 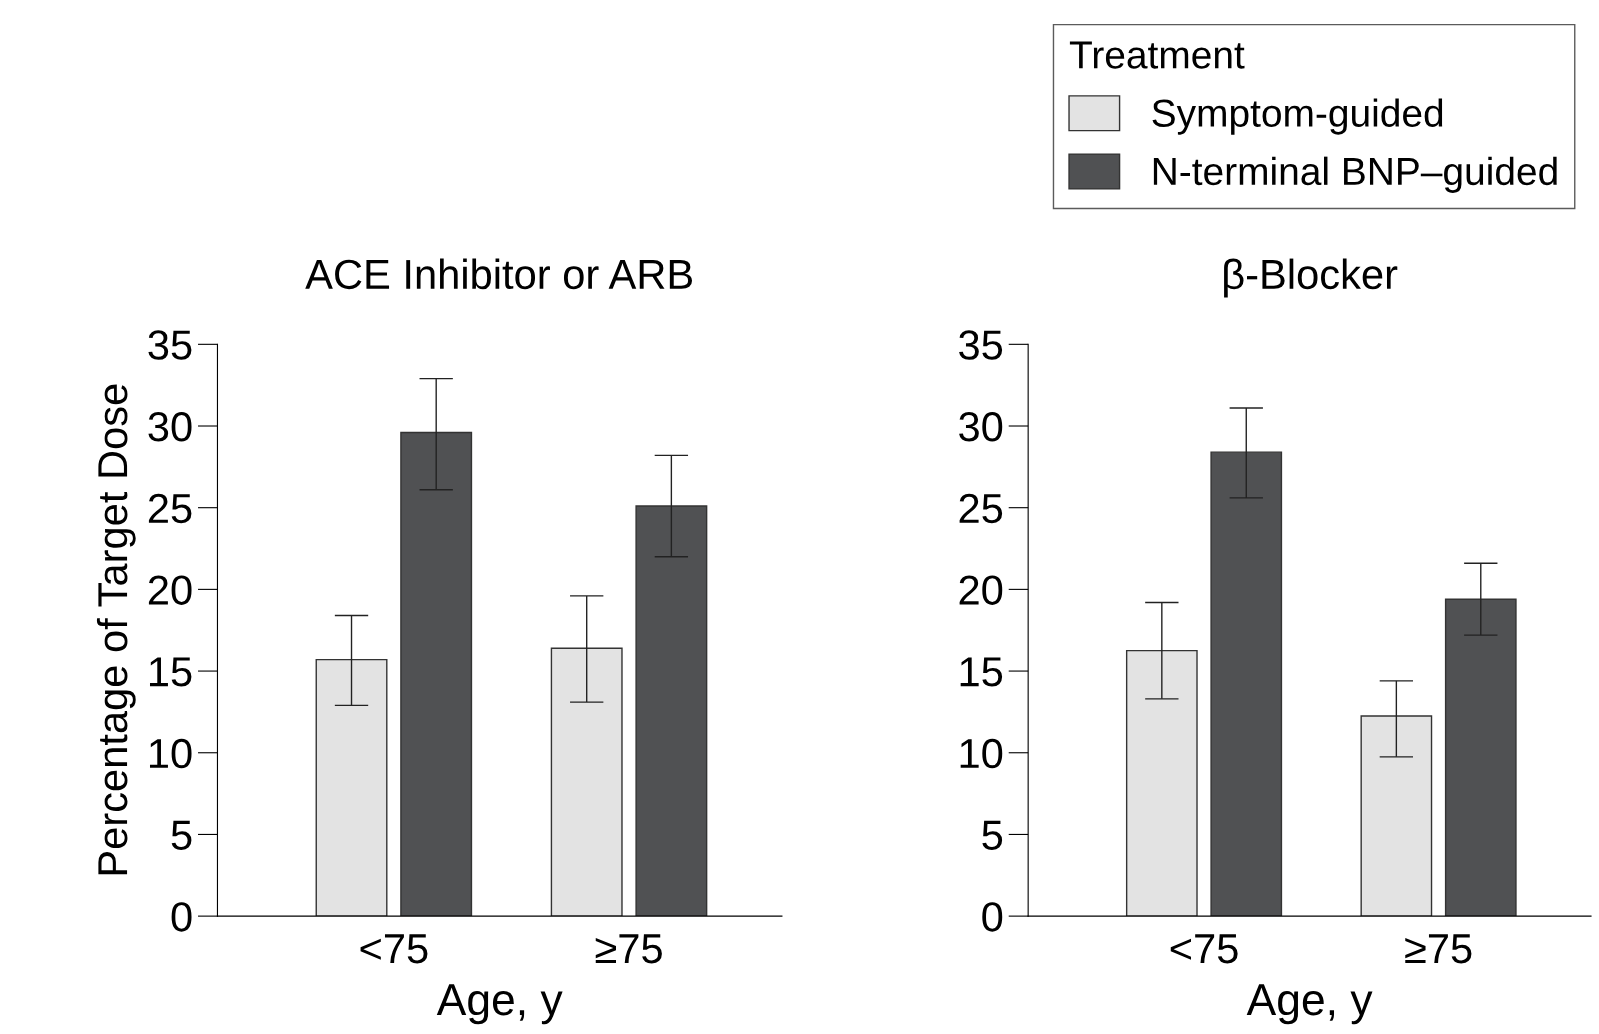 I want to click on chart-title: ACE Inhibitor or ARB, so click(x=499, y=274).